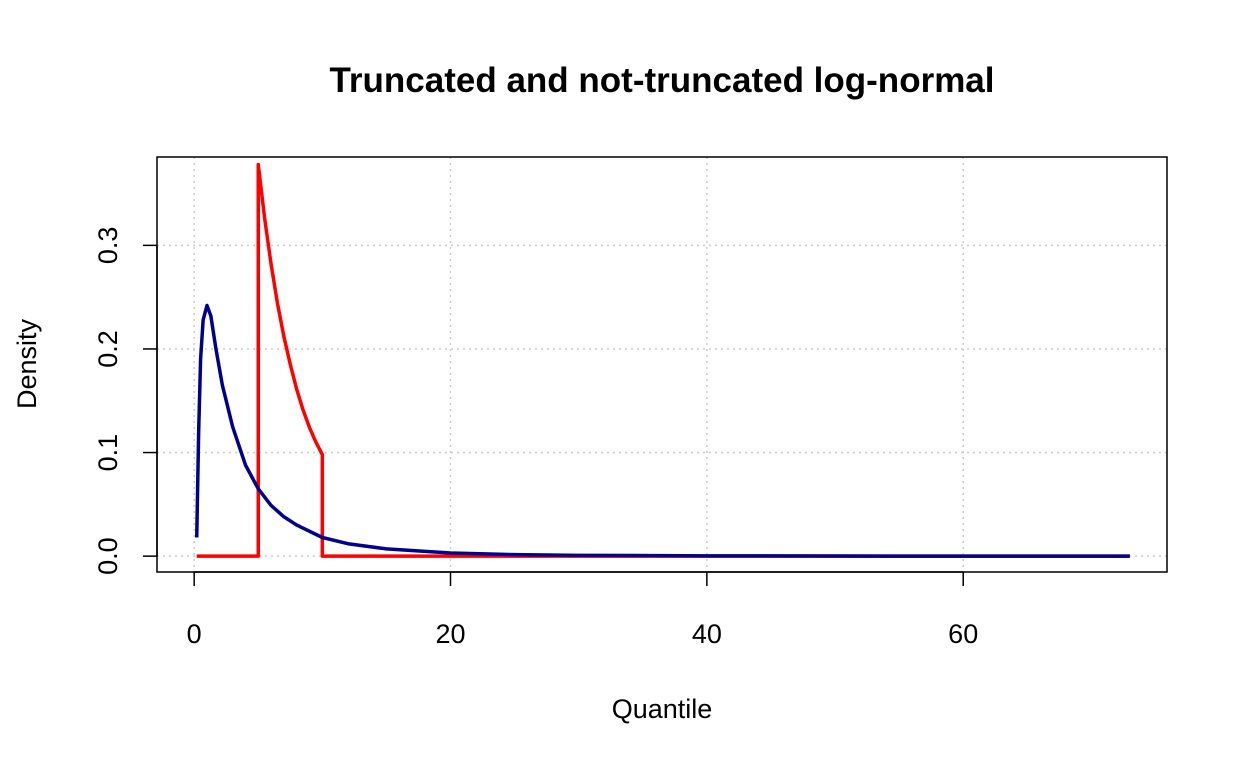  What do you see at coordinates (662, 709) in the screenshot?
I see `x-axis-label: Quantile` at bounding box center [662, 709].